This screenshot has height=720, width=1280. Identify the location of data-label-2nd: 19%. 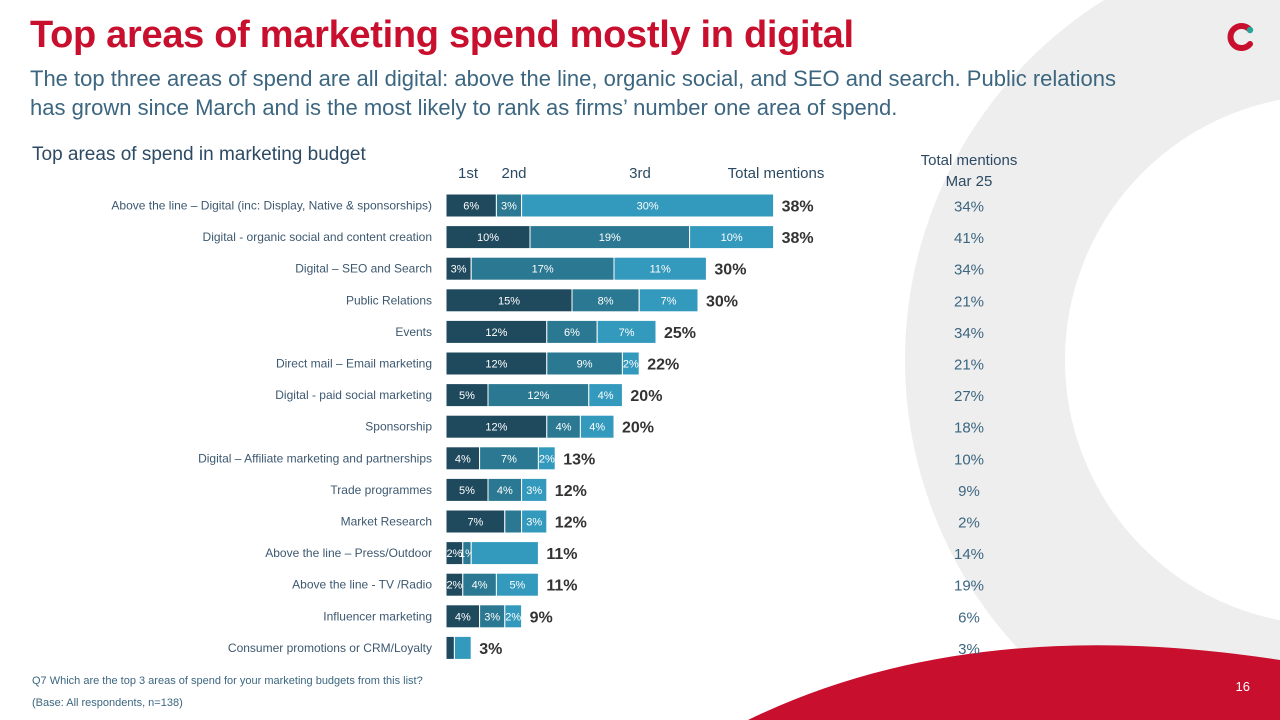
(610, 238).